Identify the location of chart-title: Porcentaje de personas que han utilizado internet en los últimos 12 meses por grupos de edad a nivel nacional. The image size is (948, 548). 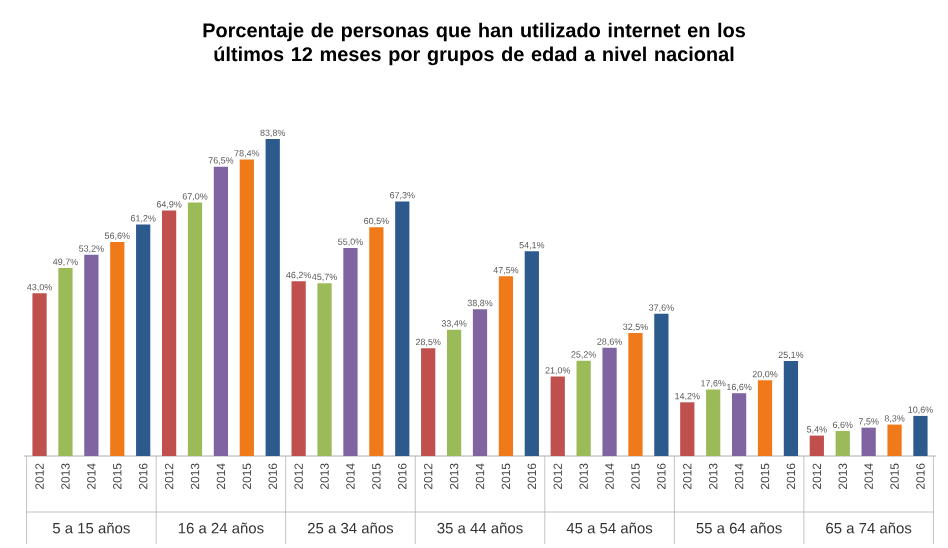
(474, 44).